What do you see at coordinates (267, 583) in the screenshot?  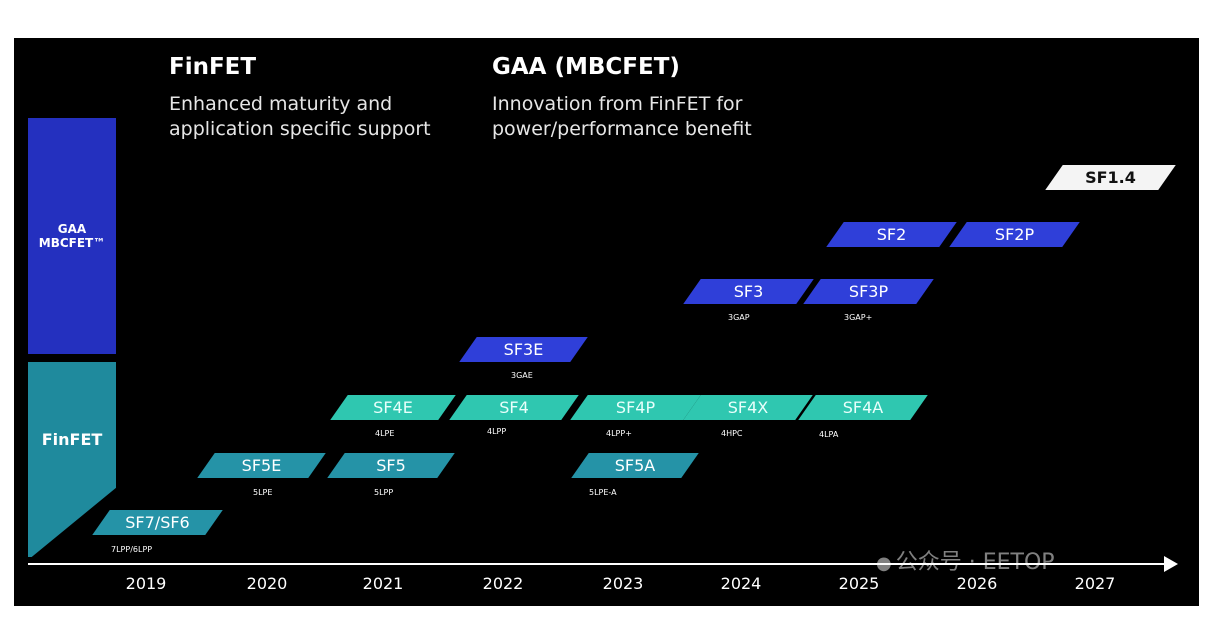 I see `year-label: 2020` at bounding box center [267, 583].